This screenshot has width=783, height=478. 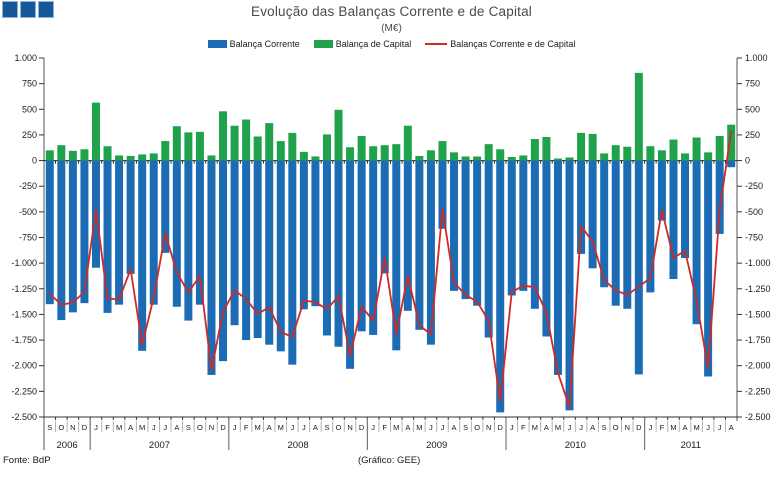 I want to click on svg-text: -1.250, so click(x=758, y=289).